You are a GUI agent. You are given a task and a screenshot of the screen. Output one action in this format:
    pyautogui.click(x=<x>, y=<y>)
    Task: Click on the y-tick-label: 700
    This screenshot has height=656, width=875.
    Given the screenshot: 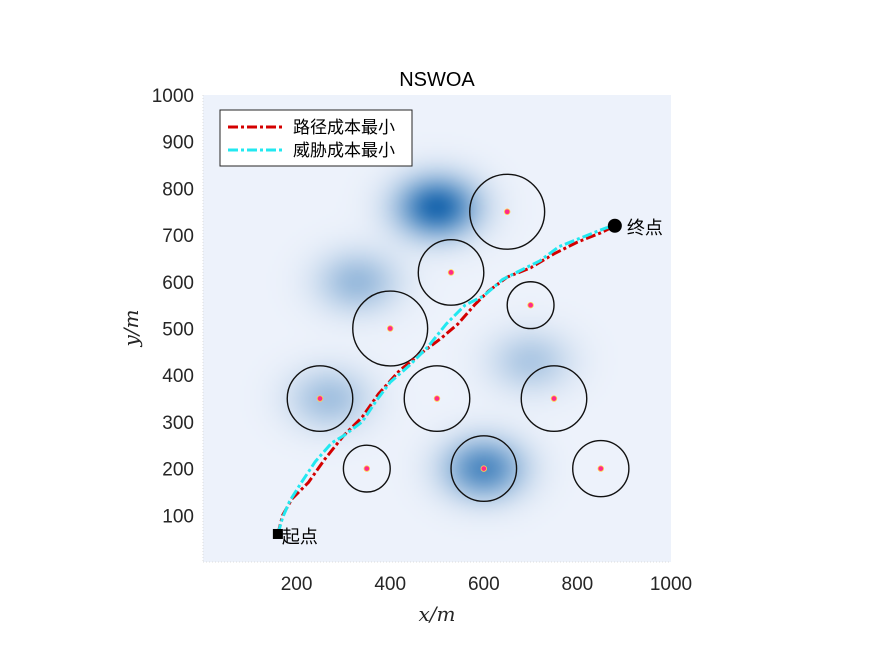 What is the action you would take?
    pyautogui.click(x=178, y=236)
    